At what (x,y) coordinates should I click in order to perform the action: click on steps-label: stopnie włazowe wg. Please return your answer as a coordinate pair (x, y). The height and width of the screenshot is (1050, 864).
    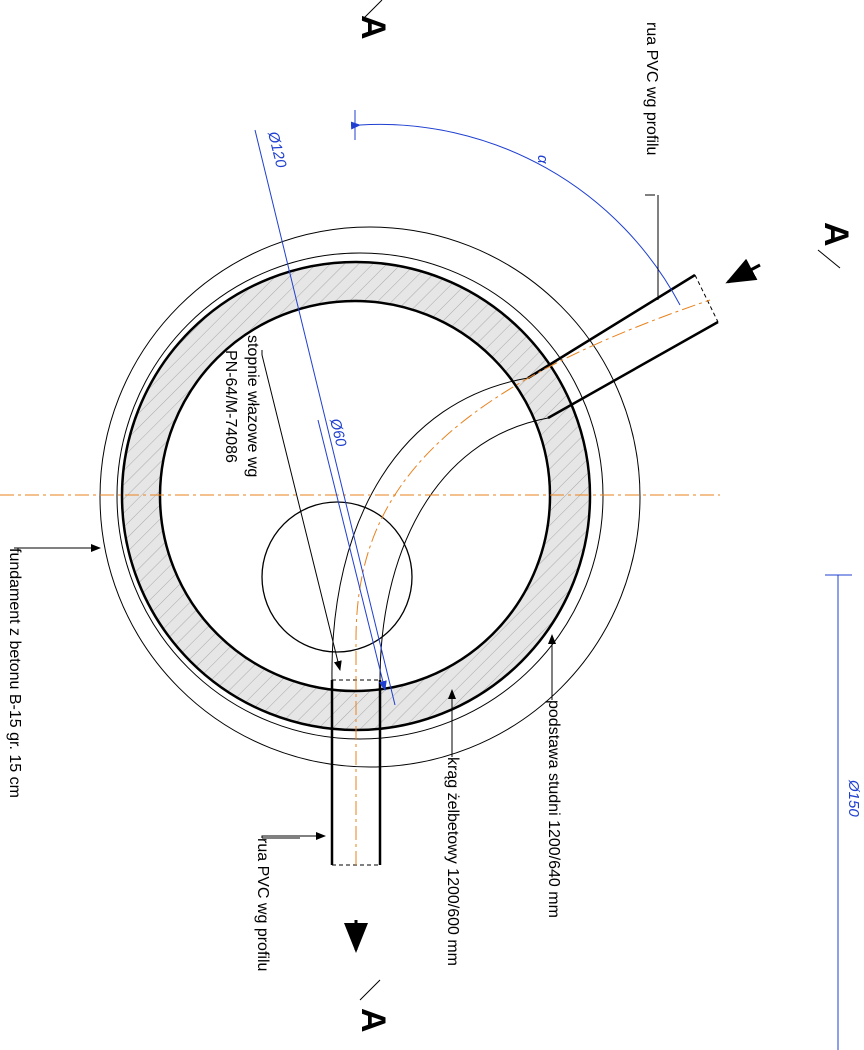
    Looking at the image, I should click on (252, 406).